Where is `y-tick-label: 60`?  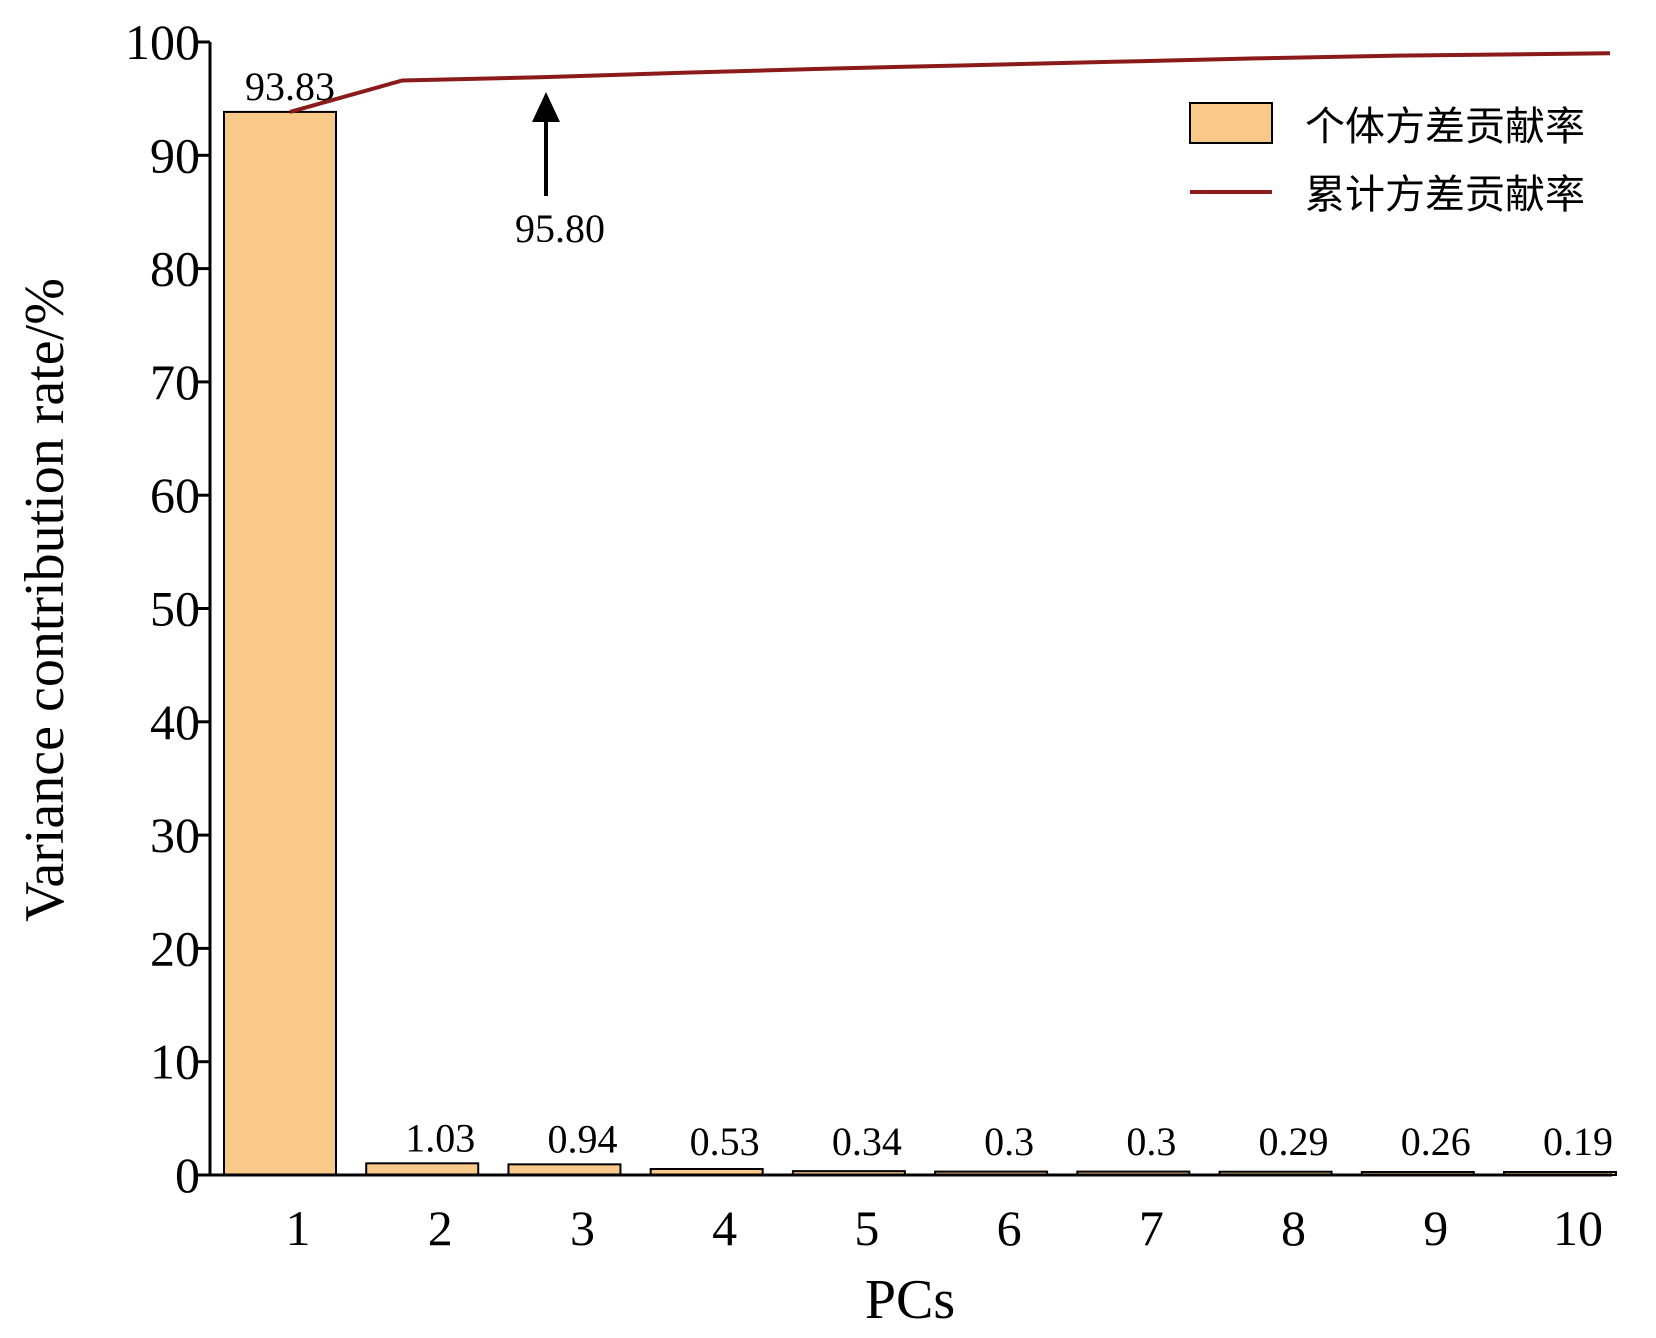 y-tick-label: 60 is located at coordinates (175, 495).